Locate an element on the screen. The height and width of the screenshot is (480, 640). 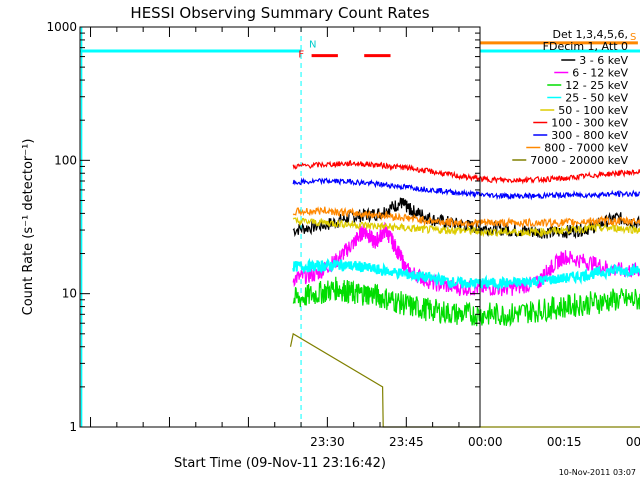
annotation-0: N is located at coordinates (312, 45).